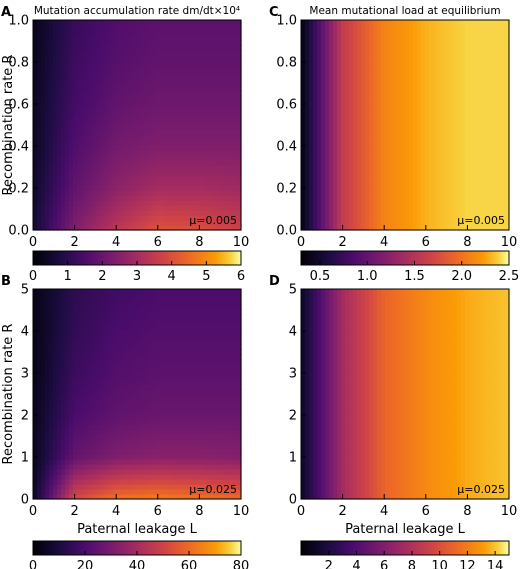  Describe the element at coordinates (102, 276) in the screenshot. I see `colorbar-tick-label: 2` at that location.